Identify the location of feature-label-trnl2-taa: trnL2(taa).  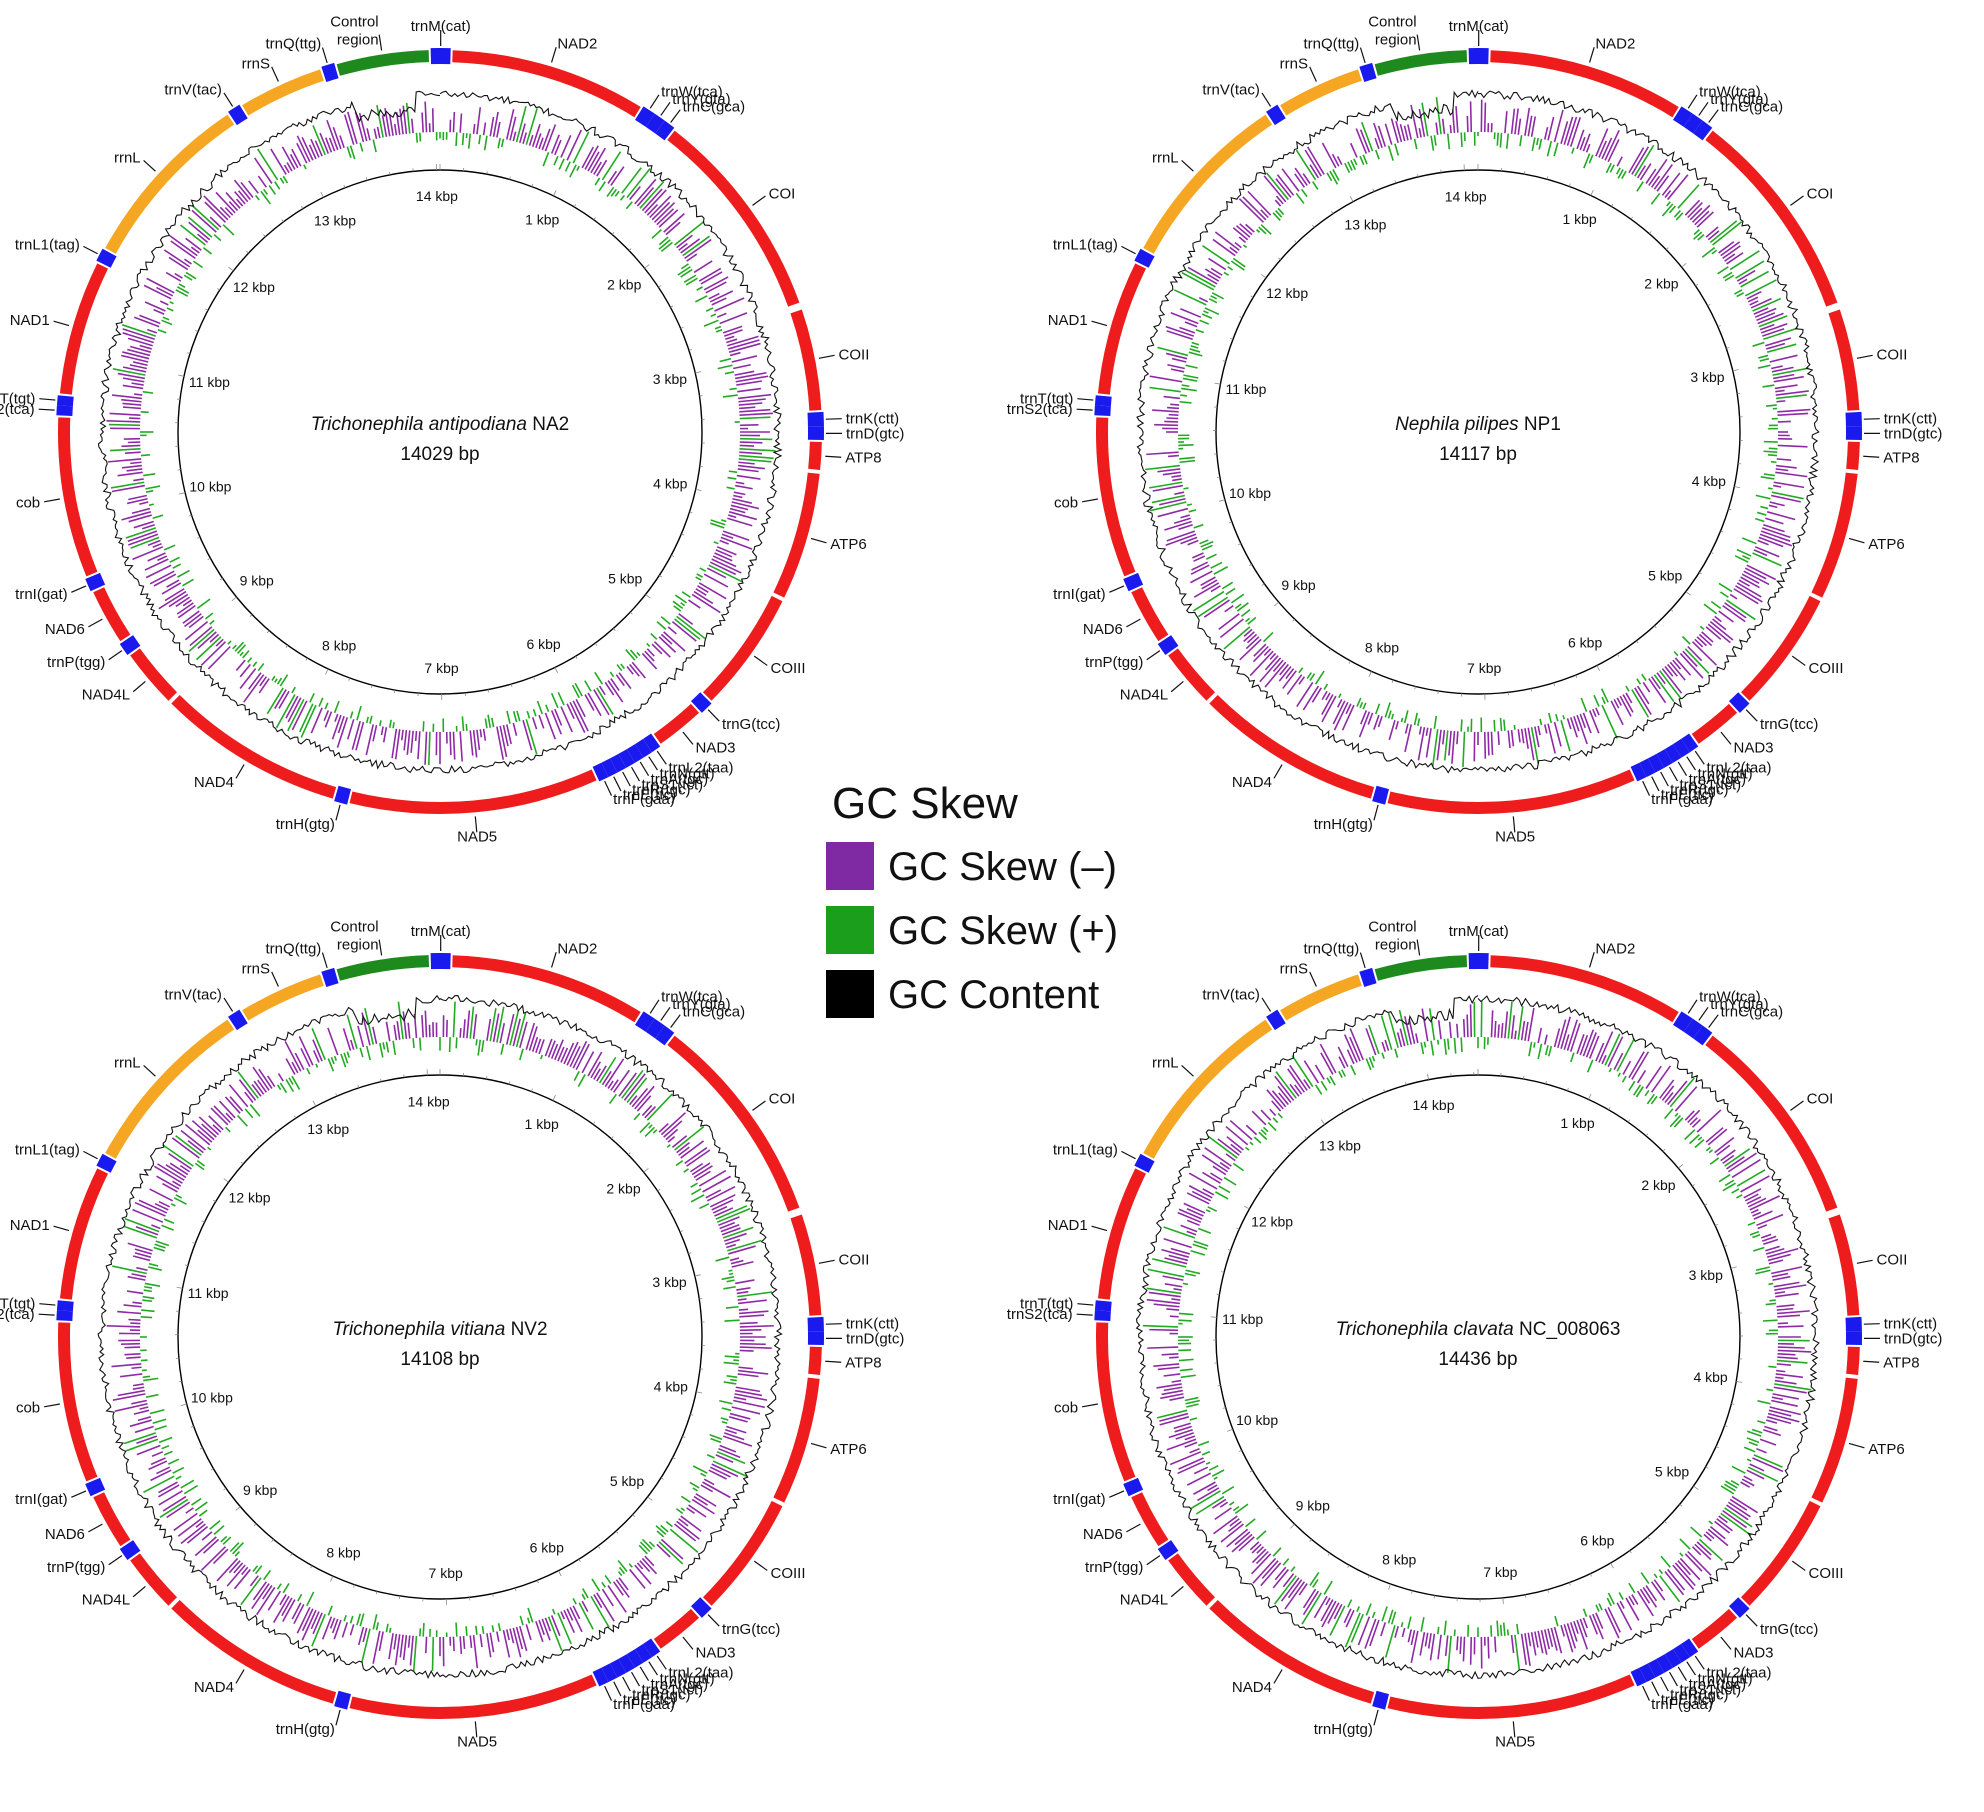
(1738, 1673).